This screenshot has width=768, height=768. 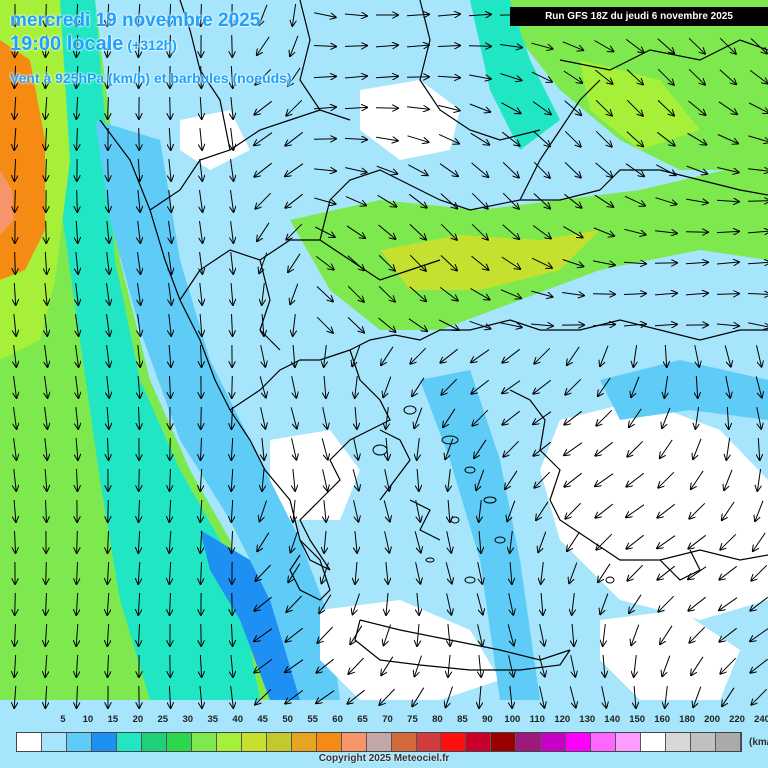 What do you see at coordinates (410, 650) in the screenshot?
I see `calm-zone-south` at bounding box center [410, 650].